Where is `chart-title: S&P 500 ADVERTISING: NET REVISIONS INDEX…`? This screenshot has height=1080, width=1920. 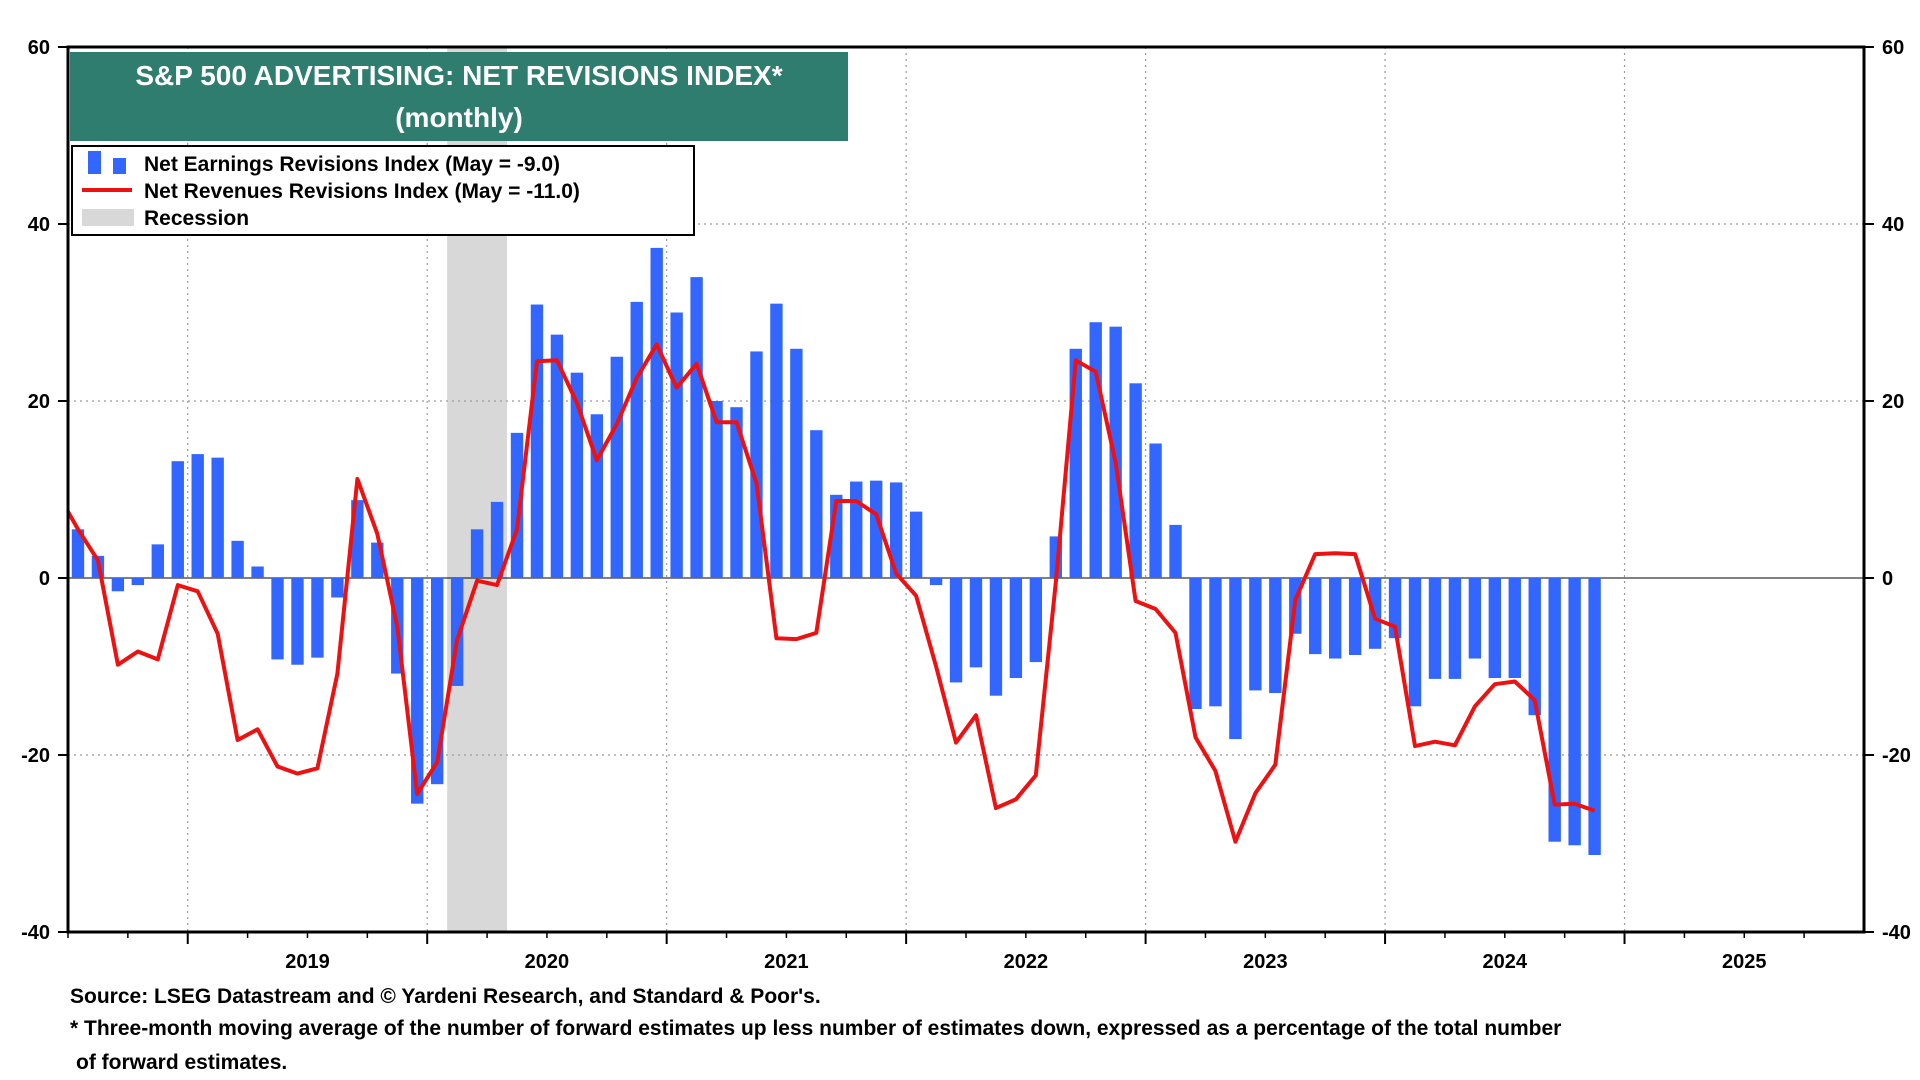
chart-title: S&P 500 ADVERTISING: NET REVISIONS INDEX… is located at coordinates (458, 75).